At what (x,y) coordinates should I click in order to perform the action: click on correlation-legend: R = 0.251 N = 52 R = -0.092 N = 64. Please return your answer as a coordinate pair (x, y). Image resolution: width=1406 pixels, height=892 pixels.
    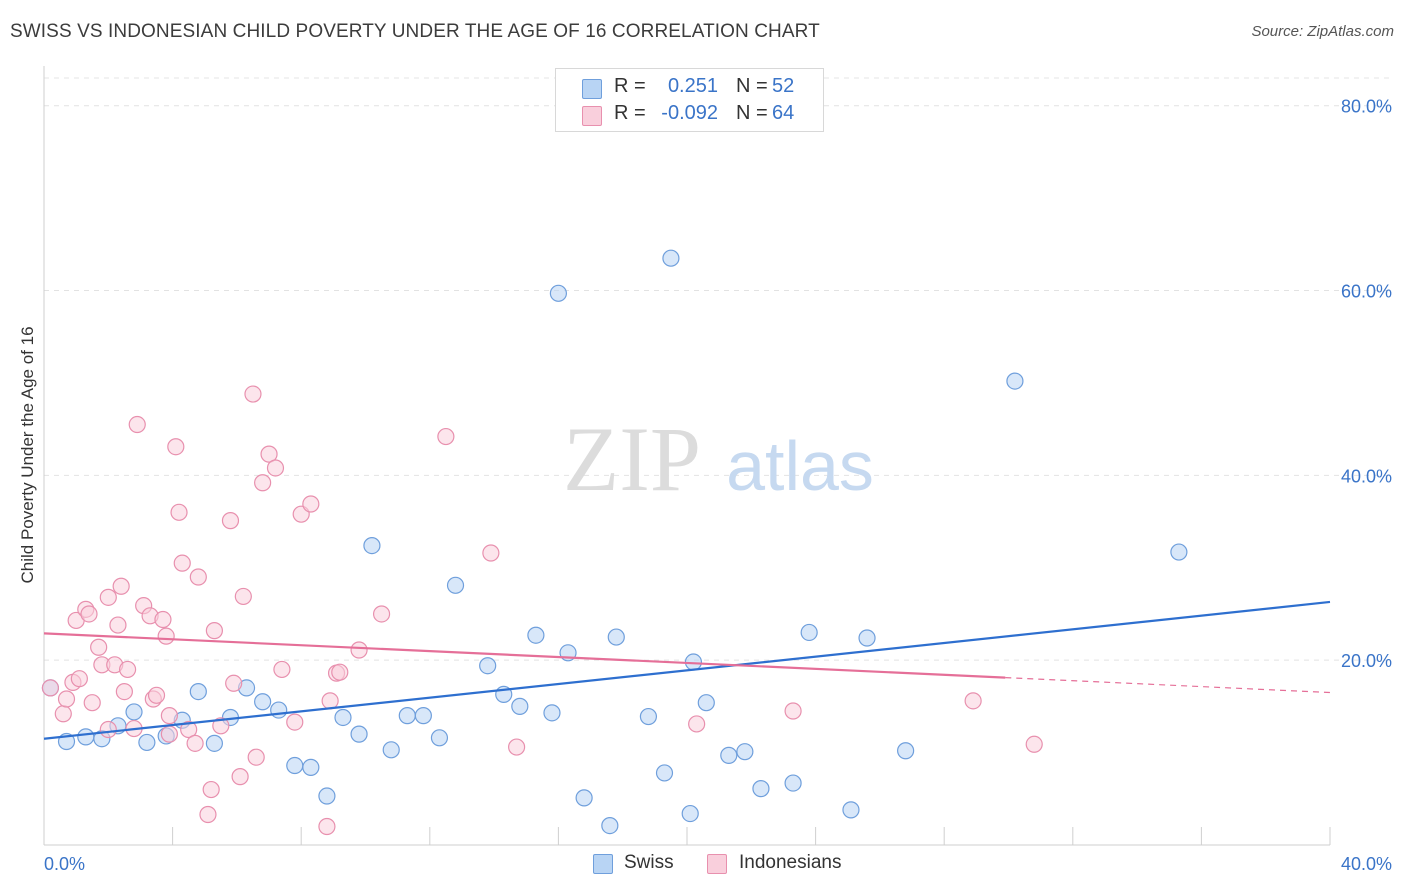
    Looking at the image, I should click on (689, 100).